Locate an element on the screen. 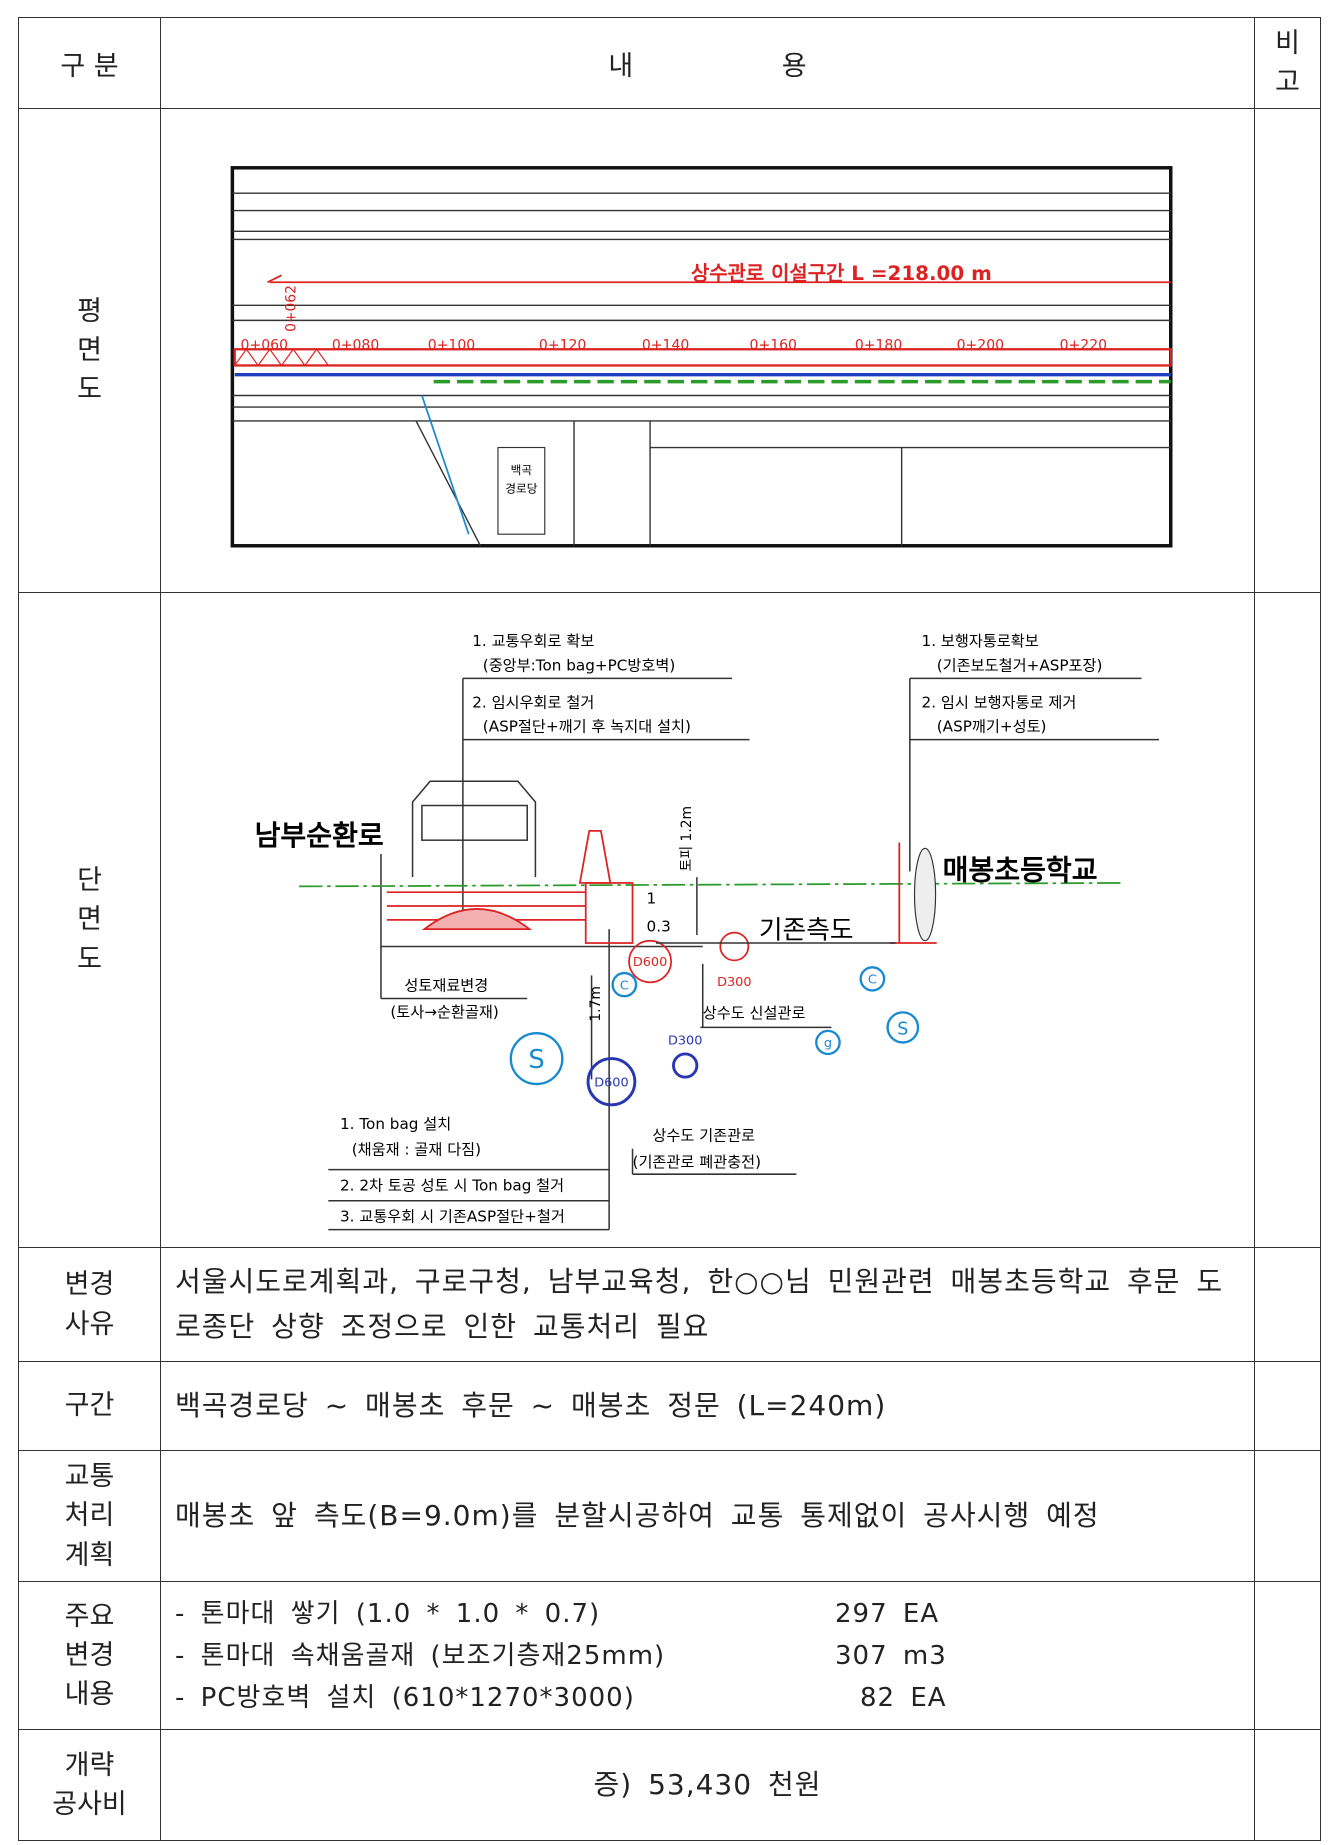 This screenshot has height=1845, width=1334. row-label: 주요 변경 내용 is located at coordinates (89, 1655).